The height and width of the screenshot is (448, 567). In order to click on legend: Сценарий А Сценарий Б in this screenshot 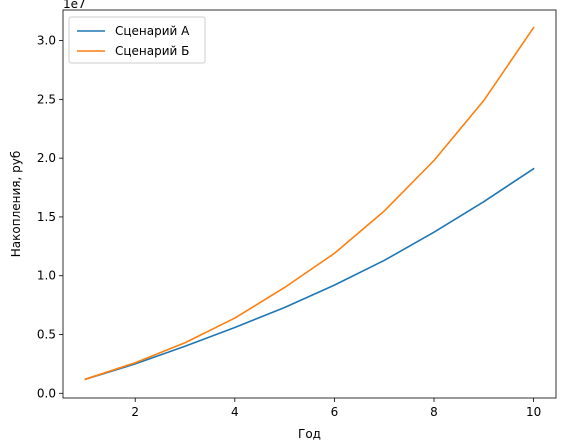, I will do `click(137, 40)`.